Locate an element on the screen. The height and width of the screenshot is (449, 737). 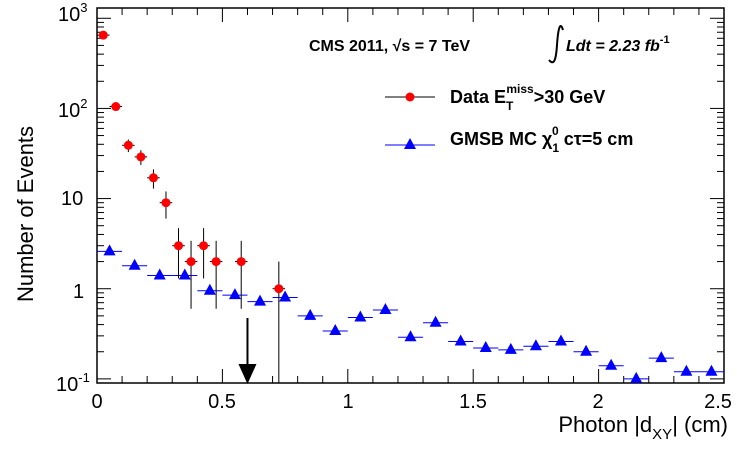
x-tick-label-1.5: 1.5 is located at coordinates (473, 402).